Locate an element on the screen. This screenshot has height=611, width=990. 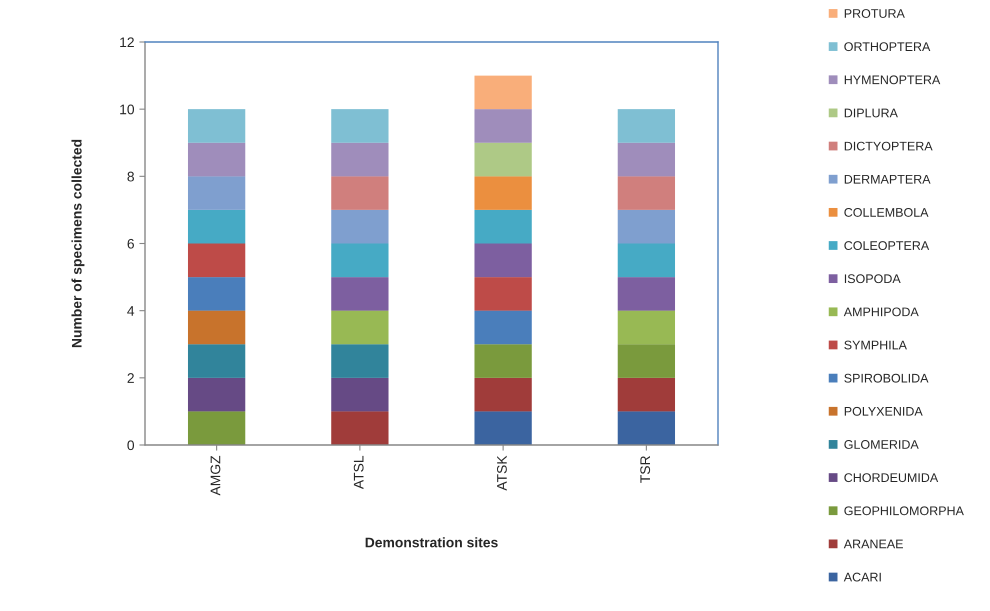
y-axis-title: Number of specimens collected is located at coordinates (77, 244).